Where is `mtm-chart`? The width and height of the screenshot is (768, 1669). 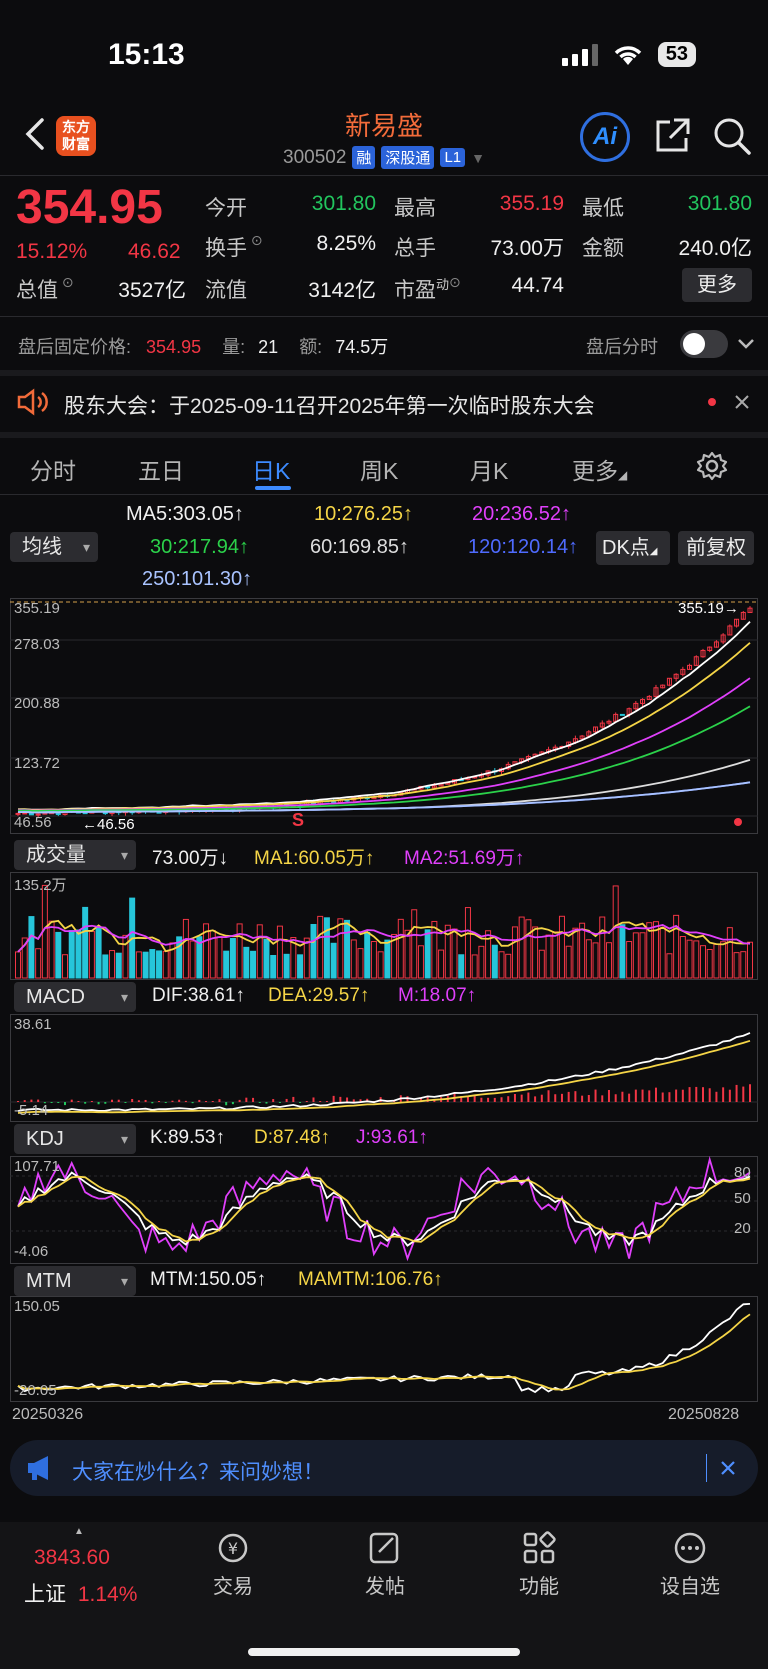 mtm-chart is located at coordinates (384, 1349).